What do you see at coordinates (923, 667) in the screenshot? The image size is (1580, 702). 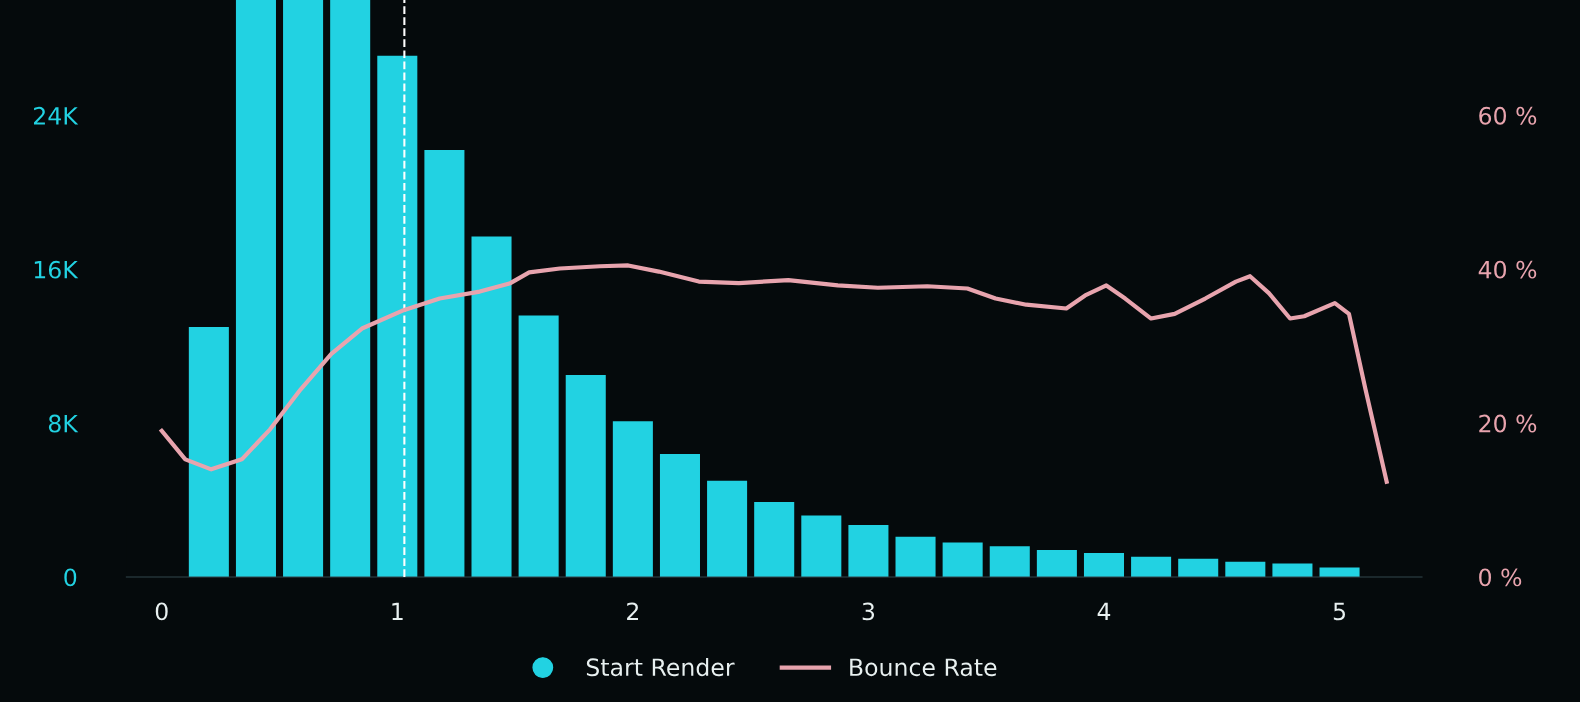 I see `legend-label: Bounce Rate` at bounding box center [923, 667].